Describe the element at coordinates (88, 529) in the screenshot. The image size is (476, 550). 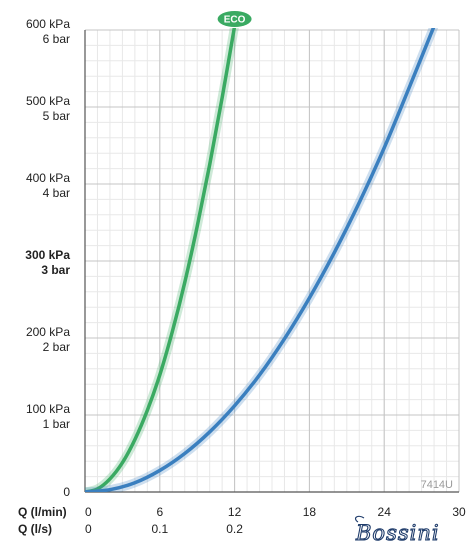
I see `x-secondary-tick-label: 0` at that location.